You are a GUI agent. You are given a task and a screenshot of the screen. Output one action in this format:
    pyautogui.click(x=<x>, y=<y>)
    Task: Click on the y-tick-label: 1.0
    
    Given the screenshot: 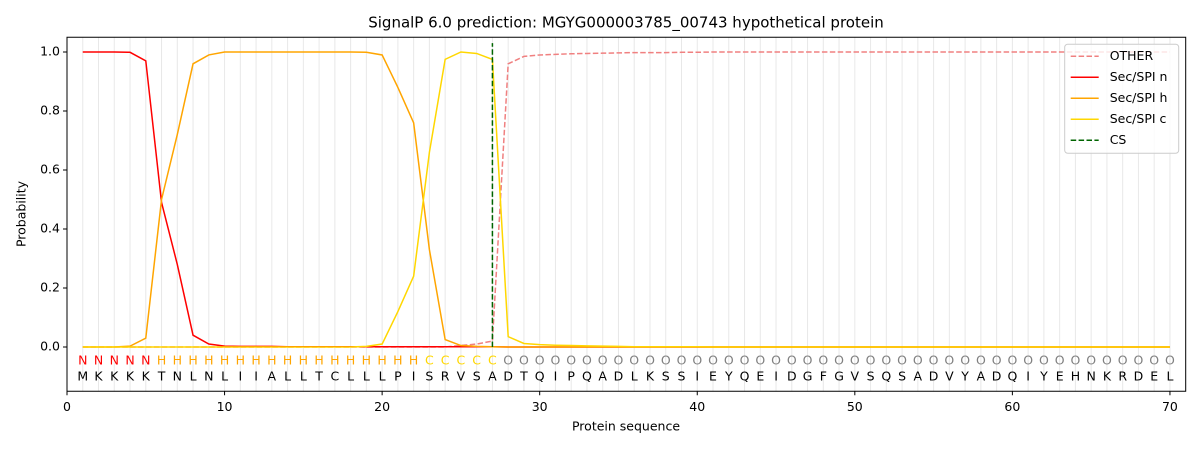 What is the action you would take?
    pyautogui.click(x=50, y=51)
    